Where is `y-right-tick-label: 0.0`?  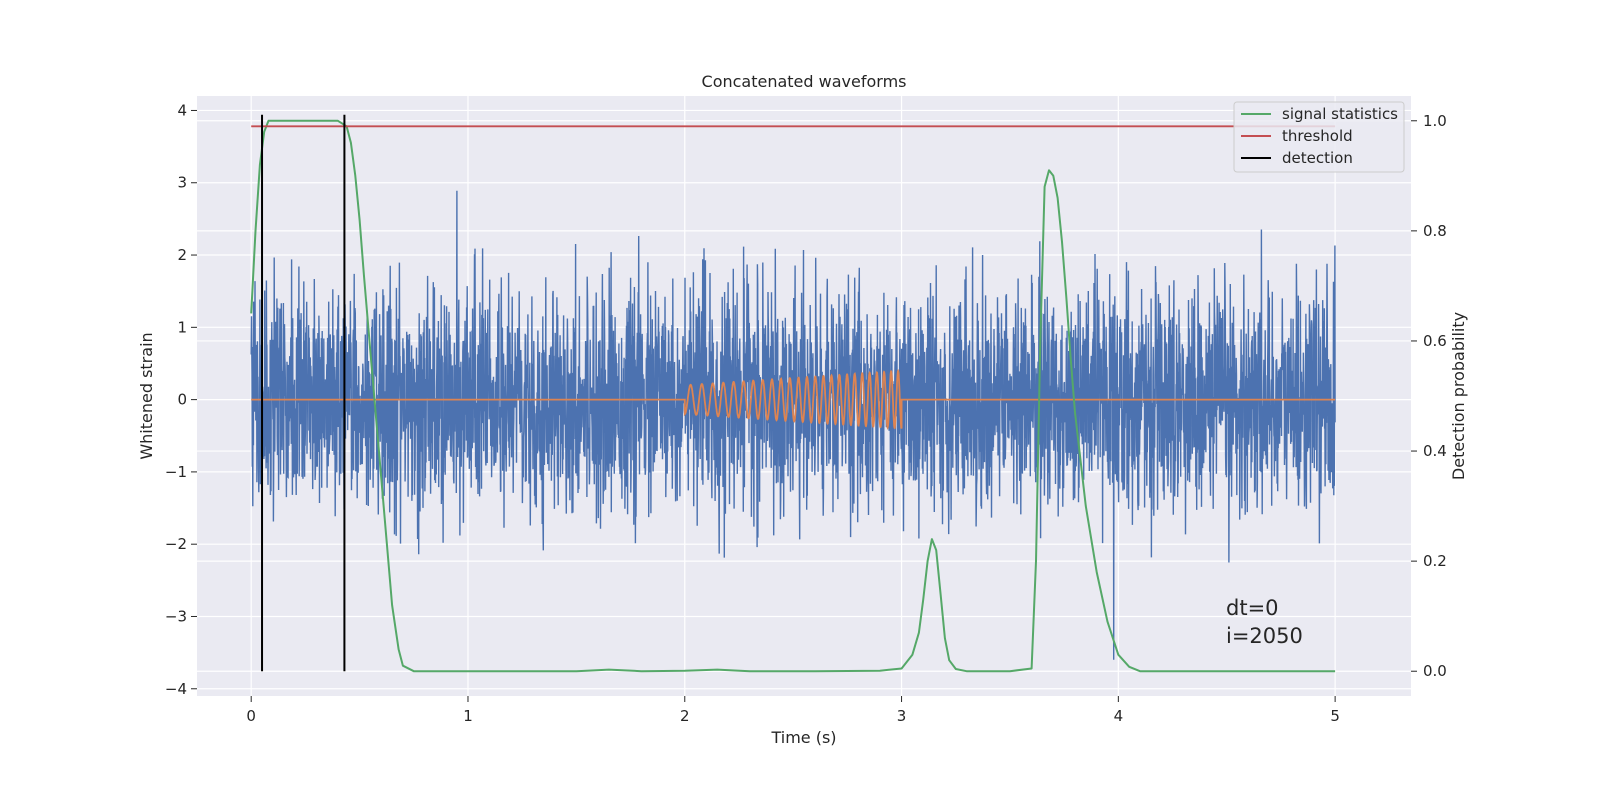 y-right-tick-label: 0.0 is located at coordinates (1435, 671).